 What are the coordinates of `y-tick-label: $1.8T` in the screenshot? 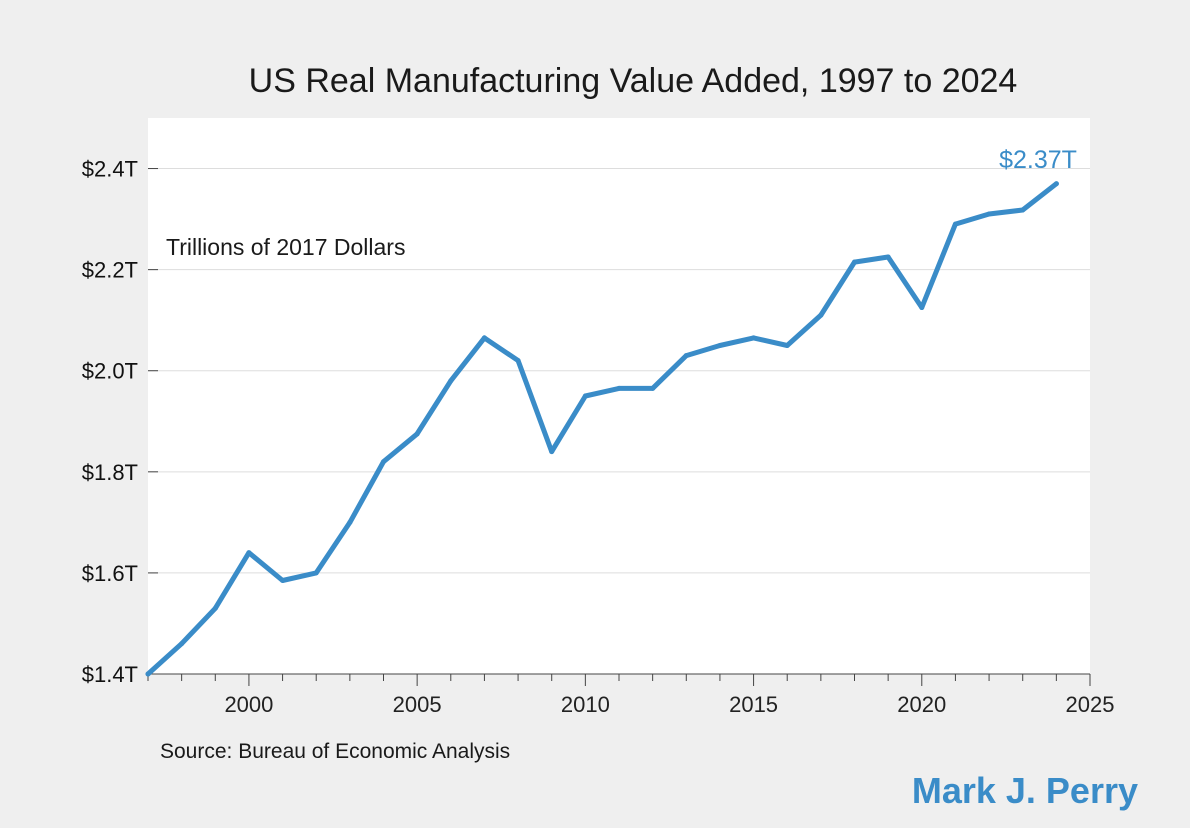 It's located at (110, 472).